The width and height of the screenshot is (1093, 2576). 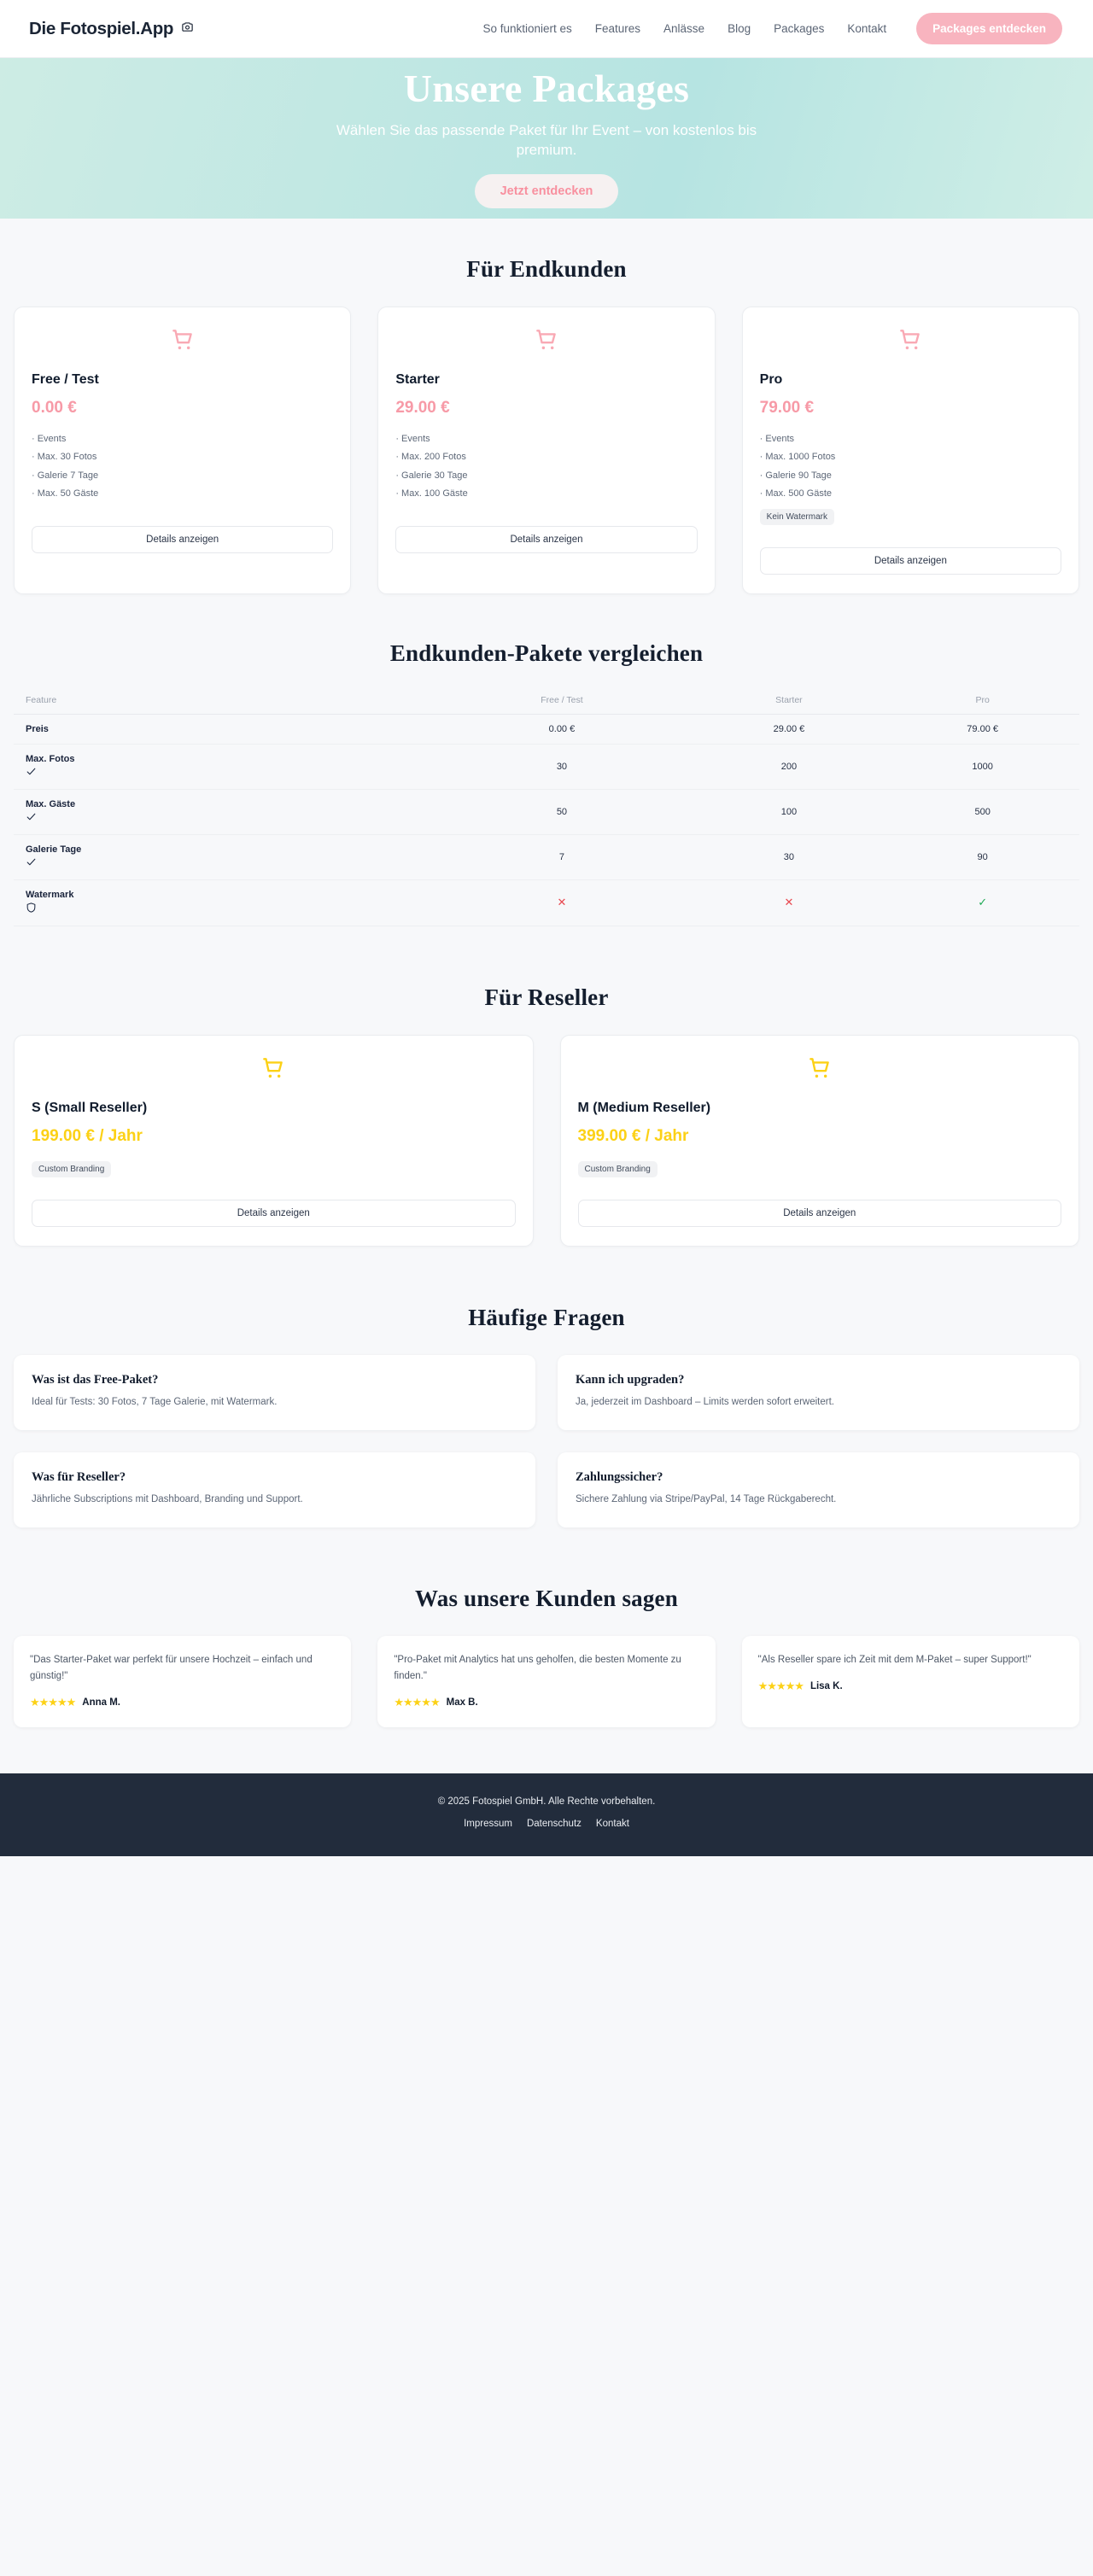 I want to click on packages-entdecken-button: Packages entdecken, so click(x=989, y=28).